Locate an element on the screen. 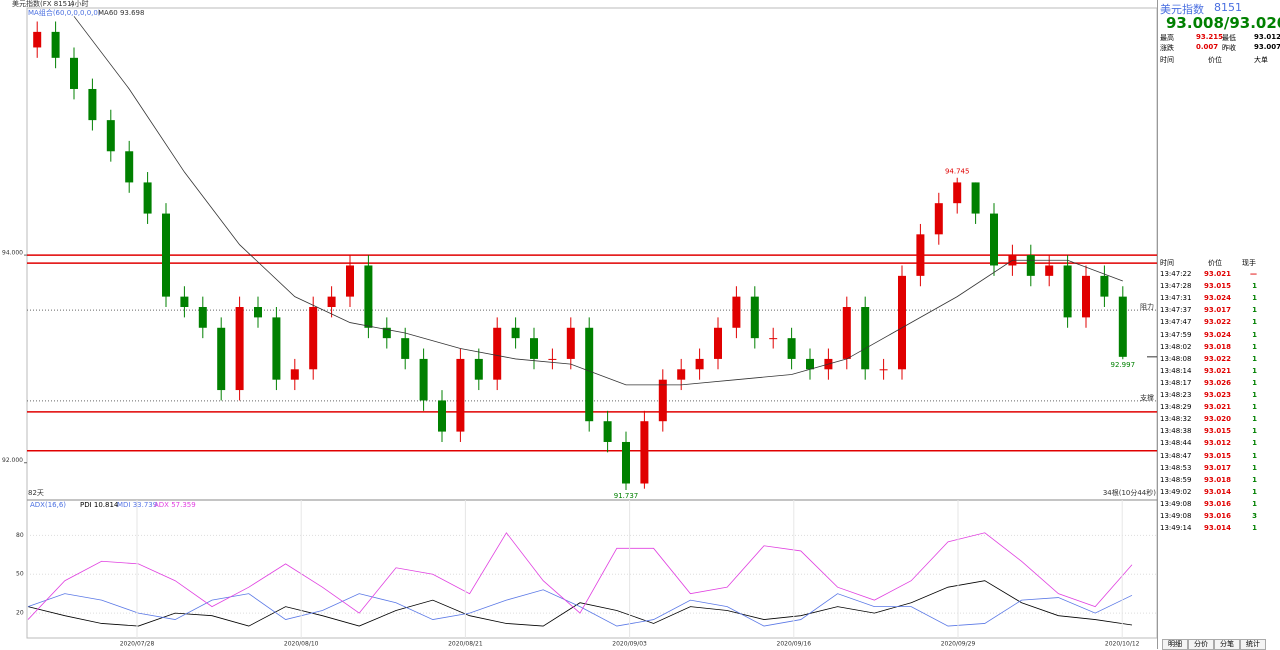  tick-cell: 93.022 is located at coordinates (1218, 358).